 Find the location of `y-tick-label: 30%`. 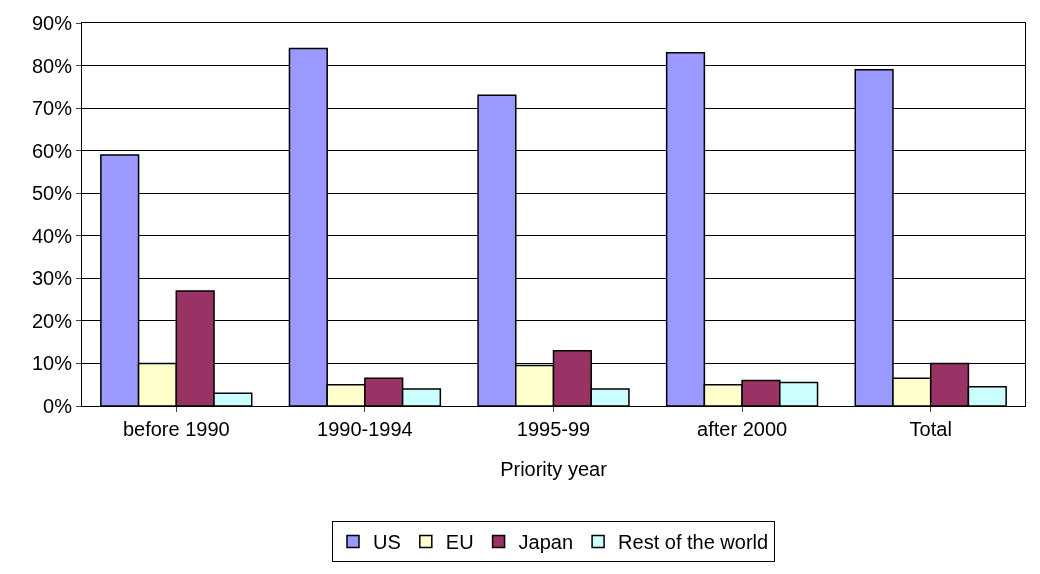

y-tick-label: 30% is located at coordinates (52, 278).